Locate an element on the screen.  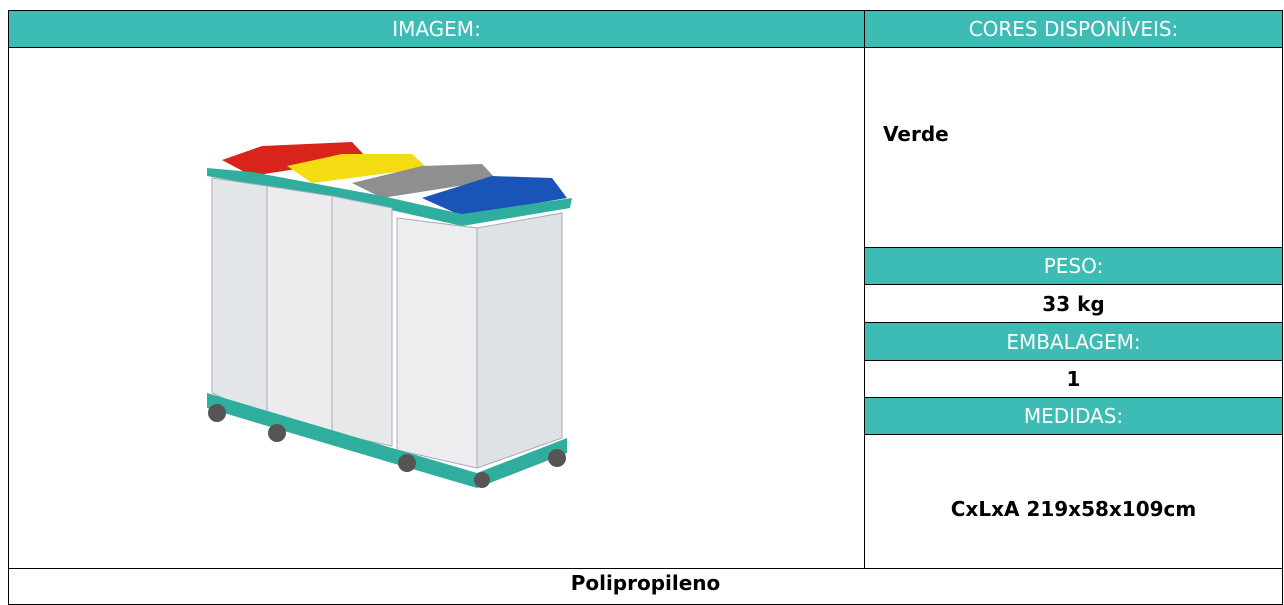
measures-value: CxLxA 219x58x109cm is located at coordinates (1073, 501).